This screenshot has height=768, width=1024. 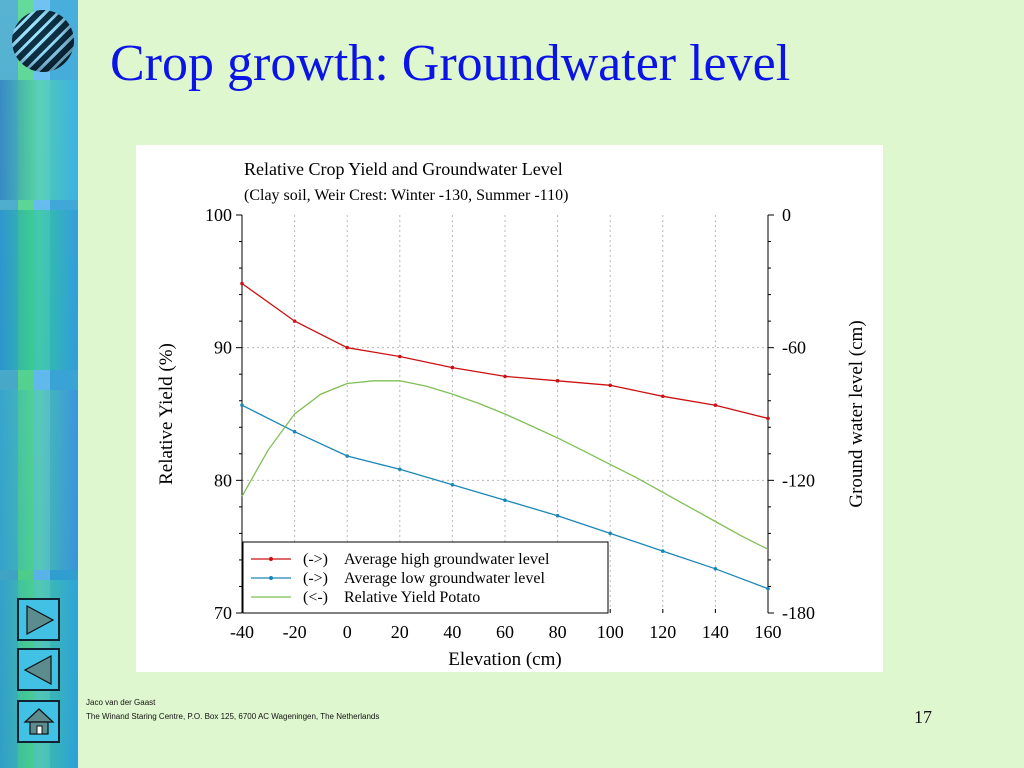 I want to click on x-tick-label: 100, so click(x=610, y=632).